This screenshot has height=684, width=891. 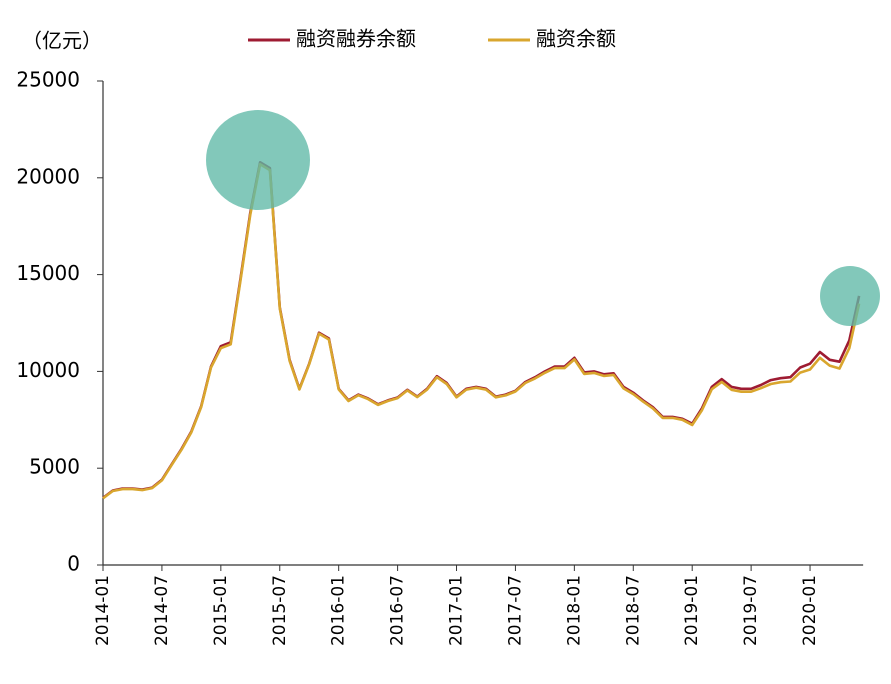 I want to click on x-tick-label: 2017-01, so click(x=457, y=610).